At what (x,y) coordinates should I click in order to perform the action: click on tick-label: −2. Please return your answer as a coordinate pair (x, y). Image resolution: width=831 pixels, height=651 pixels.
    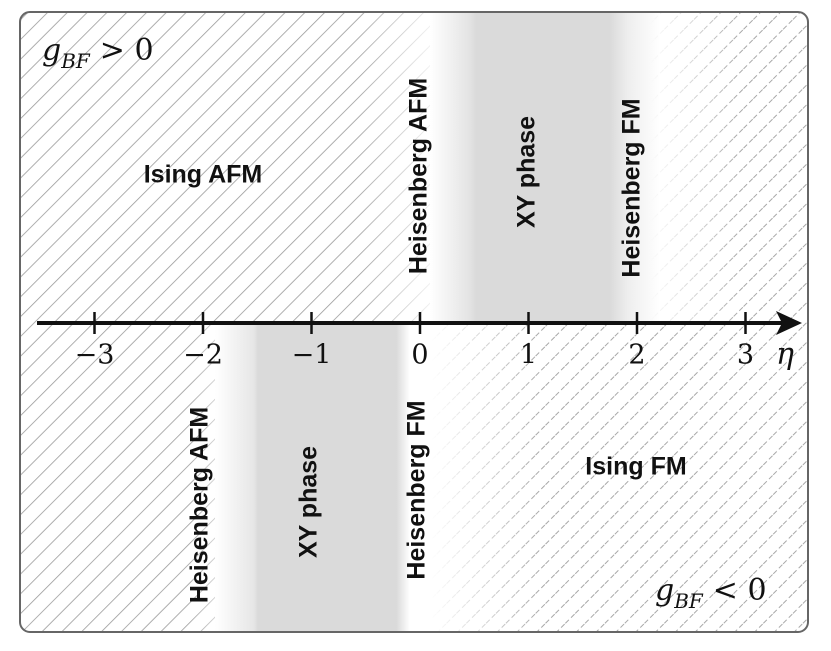
    Looking at the image, I should click on (203, 355).